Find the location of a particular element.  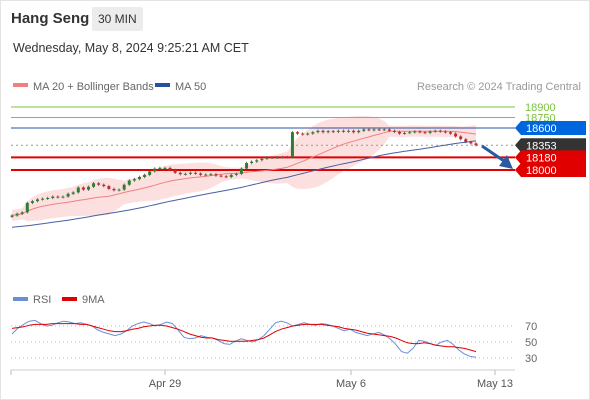

ma50-legend-label: MA 50 is located at coordinates (190, 87).